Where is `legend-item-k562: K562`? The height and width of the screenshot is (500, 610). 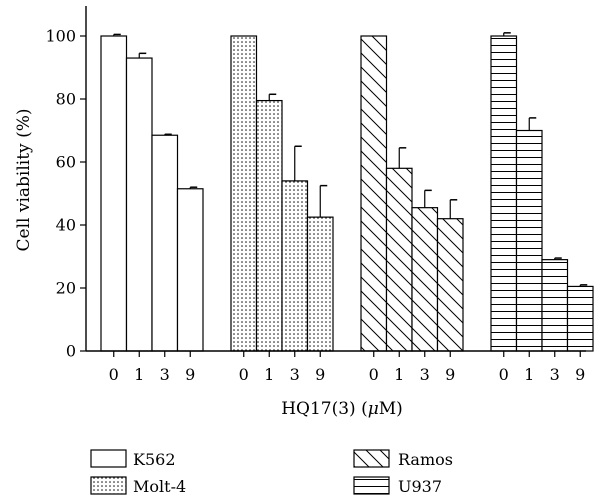
legend-item-k562: K562 is located at coordinates (133, 459).